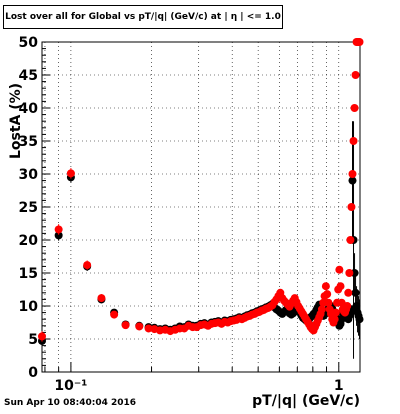  What do you see at coordinates (29, 109) in the screenshot?
I see `y-tick-label: 40` at bounding box center [29, 109].